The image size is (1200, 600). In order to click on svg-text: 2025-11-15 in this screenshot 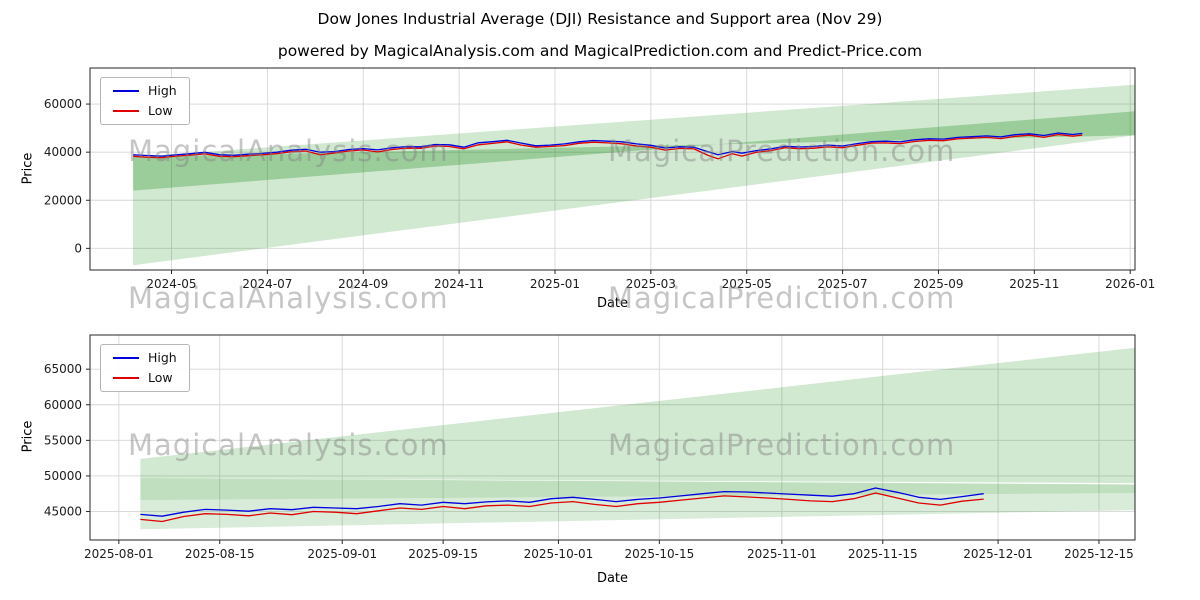, I will do `click(883, 554)`.